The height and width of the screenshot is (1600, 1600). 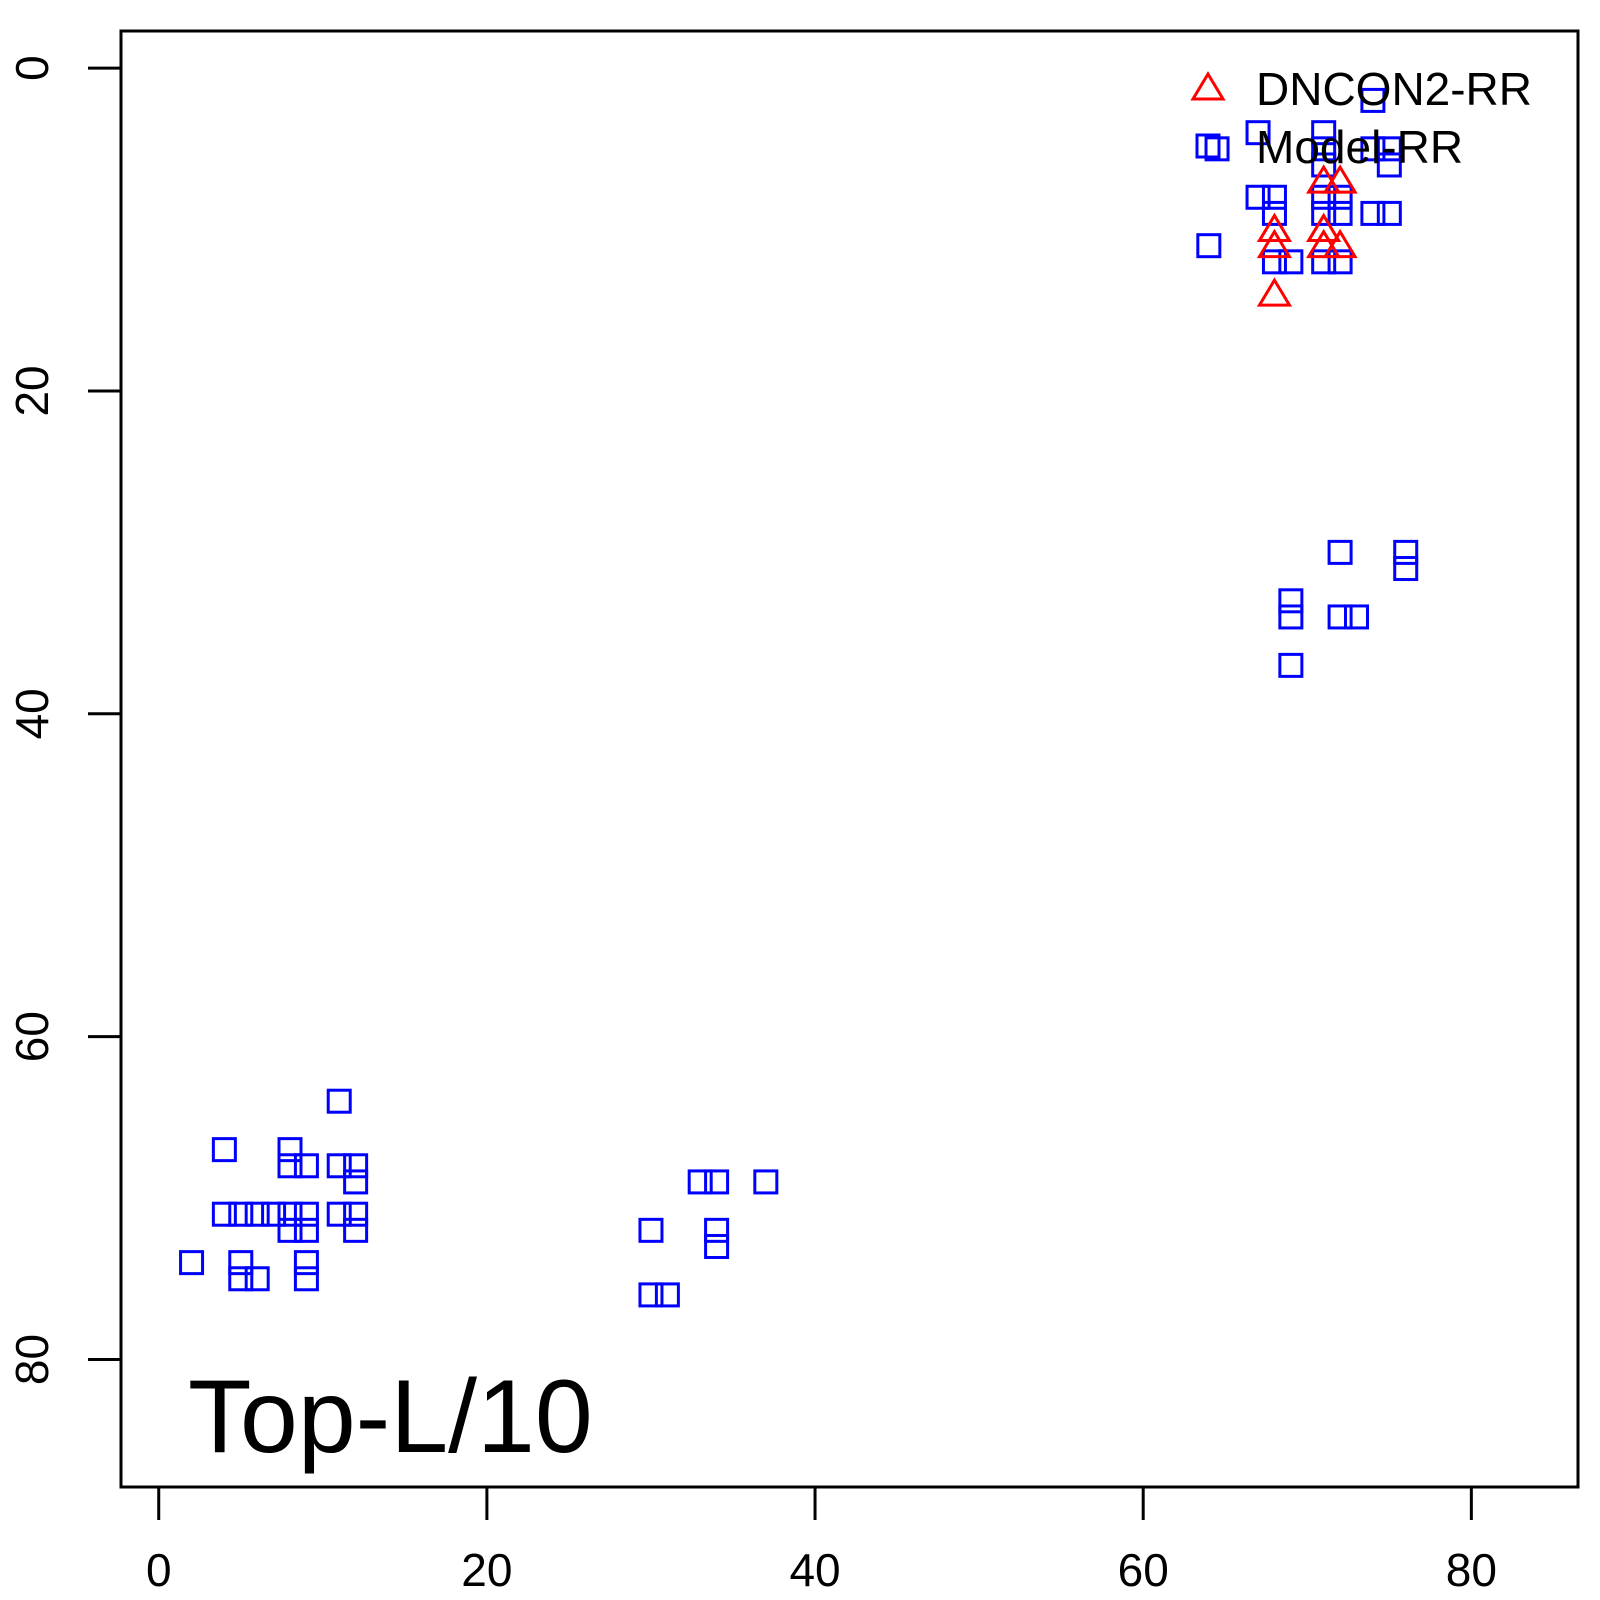 I want to click on legend-label: Model-RR, so click(x=1359, y=147).